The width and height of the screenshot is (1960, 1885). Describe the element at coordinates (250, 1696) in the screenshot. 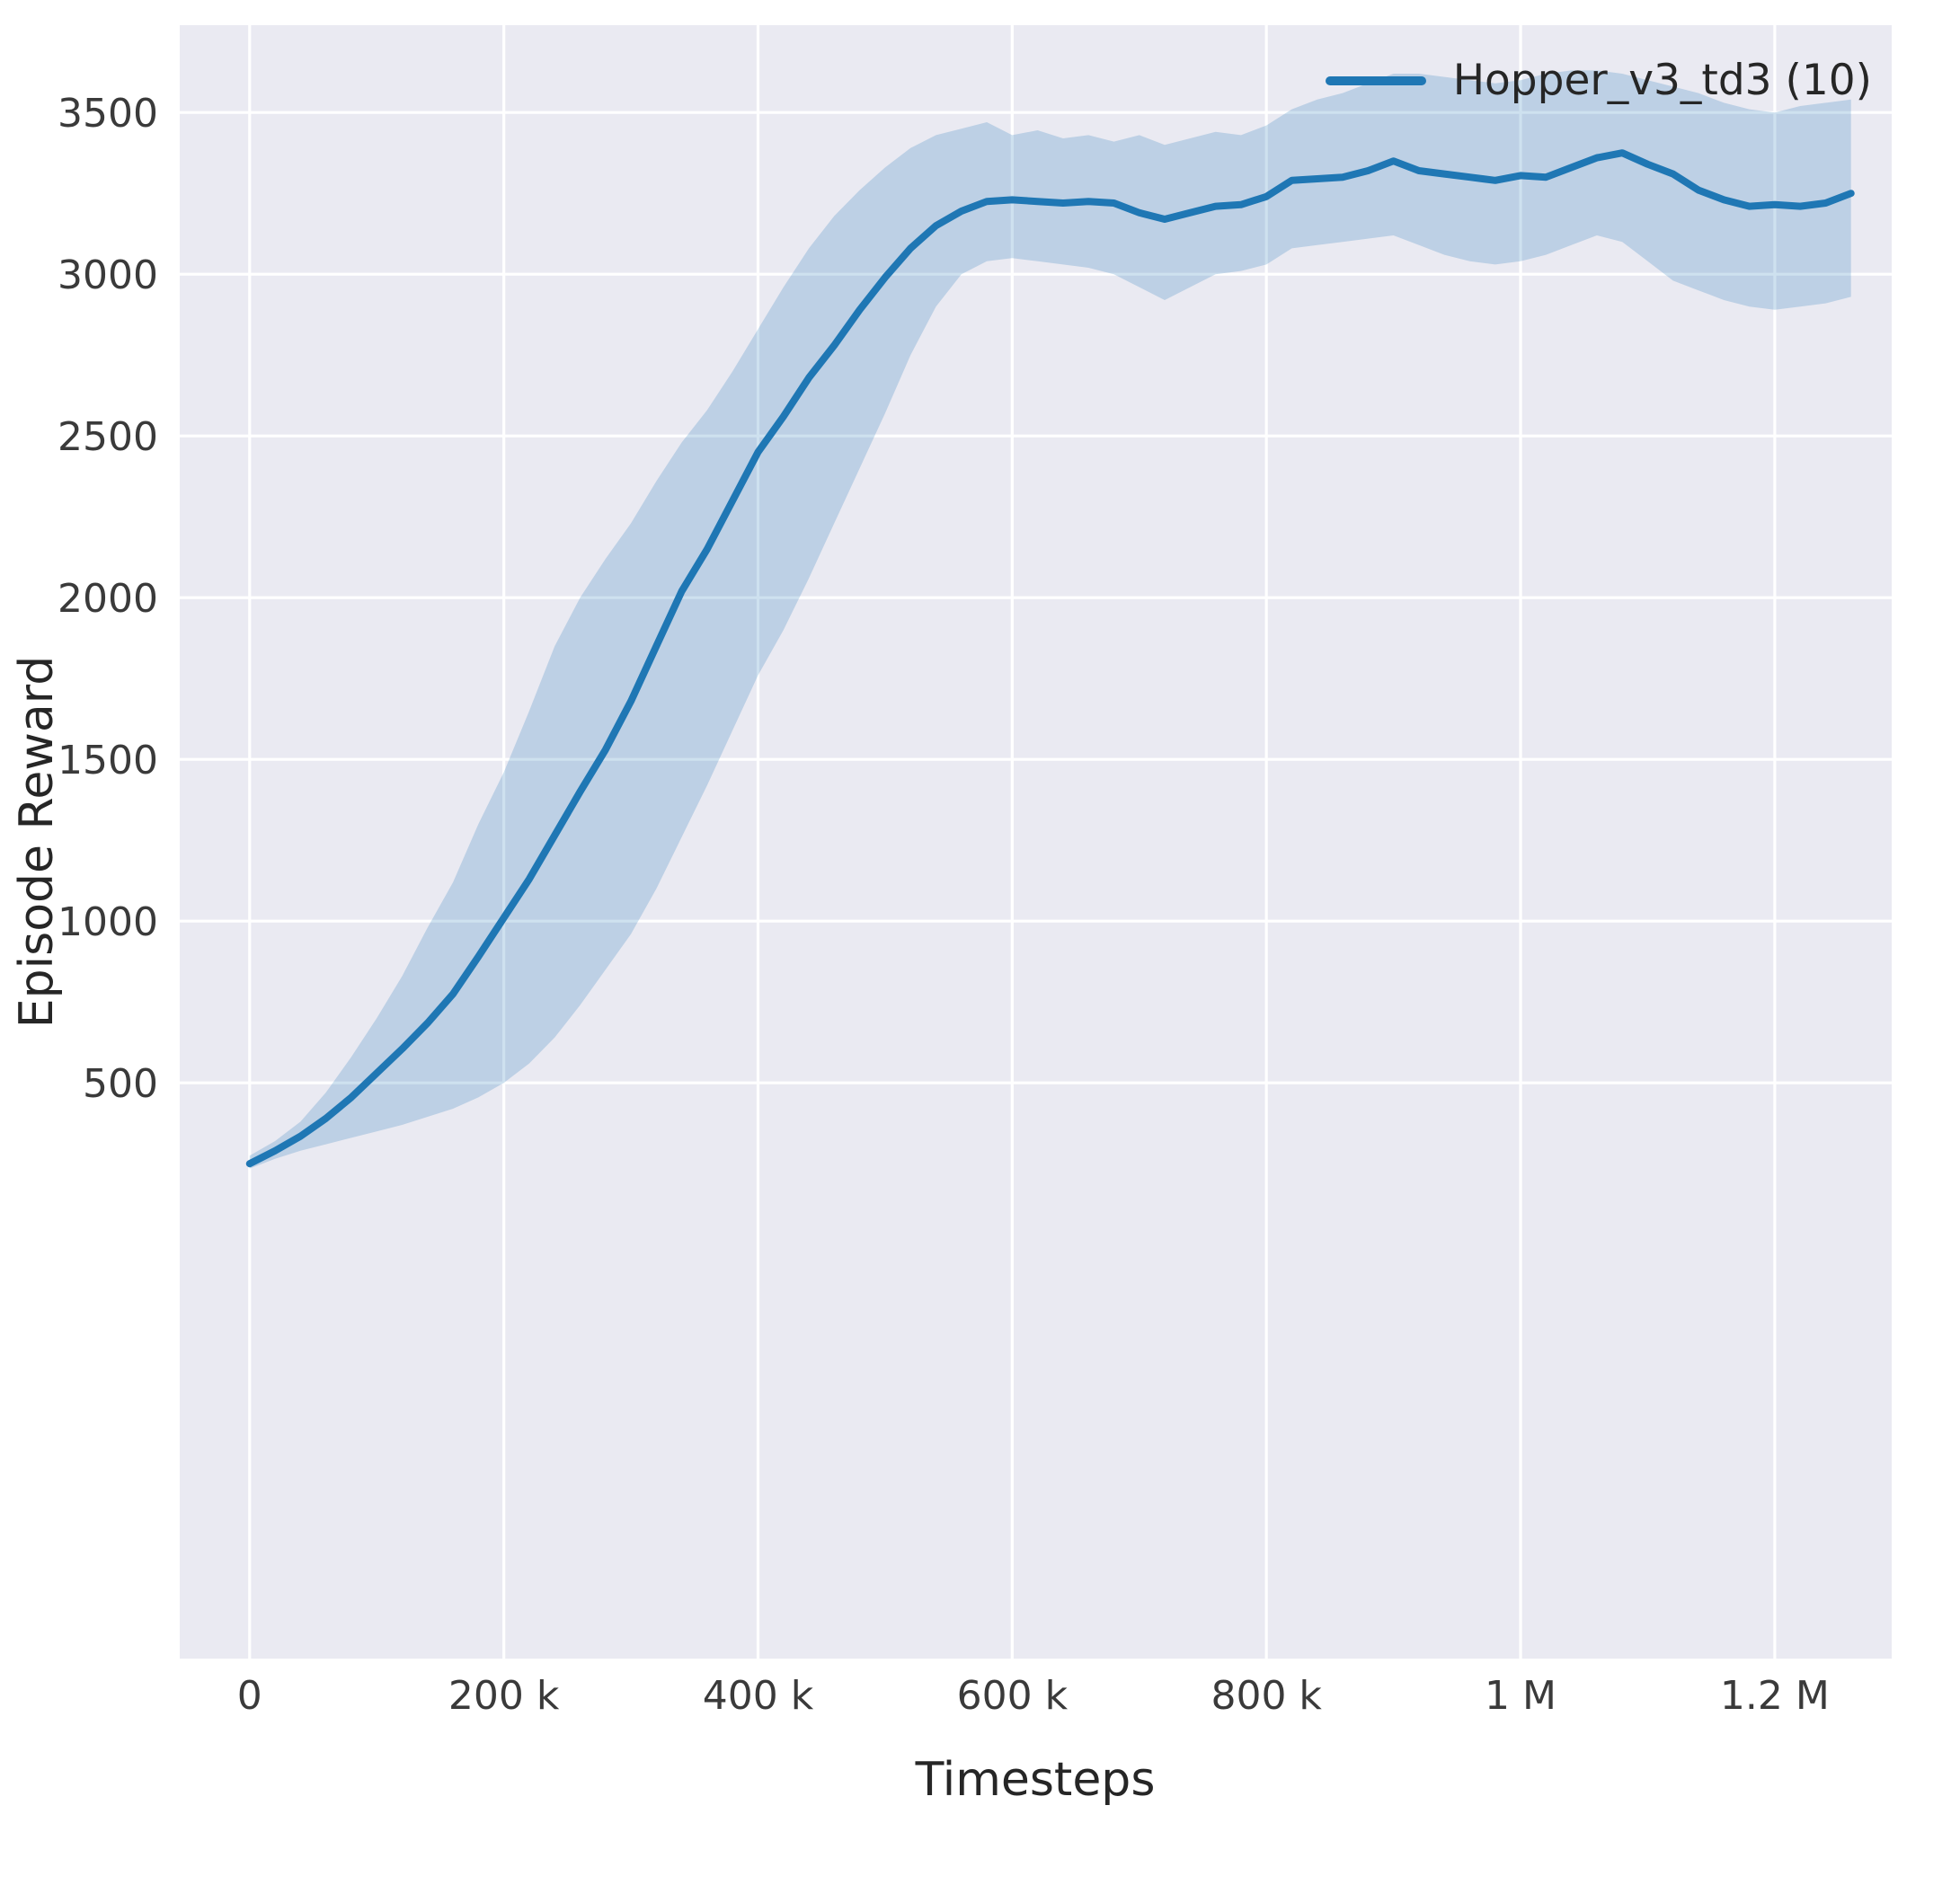

I see `x-tick-label: 0` at that location.